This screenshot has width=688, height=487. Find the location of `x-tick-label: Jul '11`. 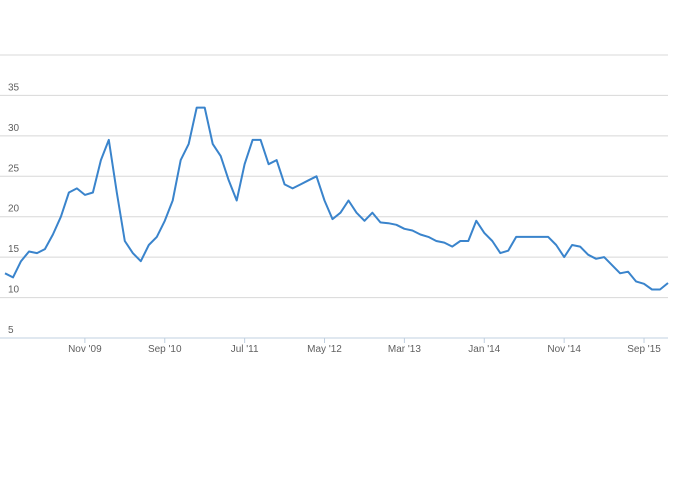

x-tick-label: Jul '11 is located at coordinates (245, 349).